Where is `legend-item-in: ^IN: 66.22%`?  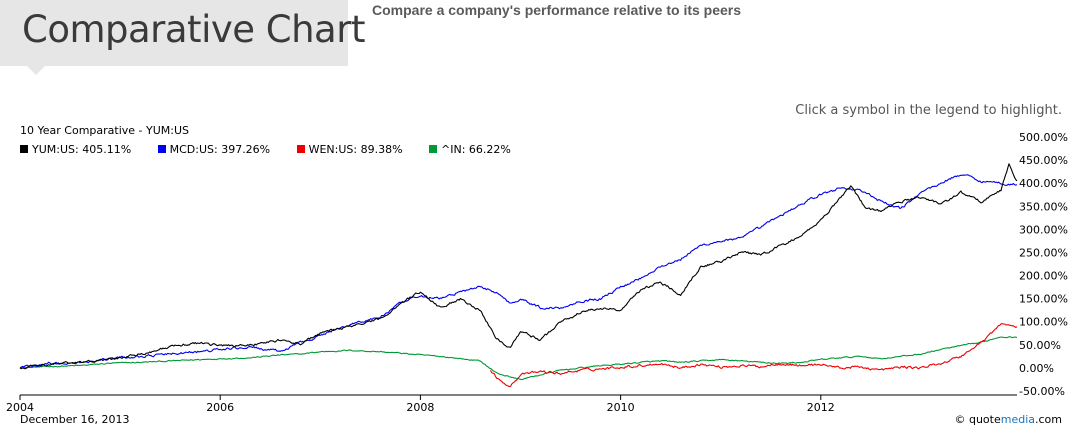 legend-item-in: ^IN: 66.22% is located at coordinates (470, 149).